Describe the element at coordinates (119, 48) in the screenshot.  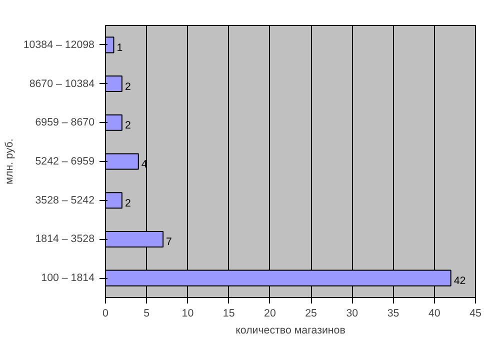
I see `data-label: 1` at that location.